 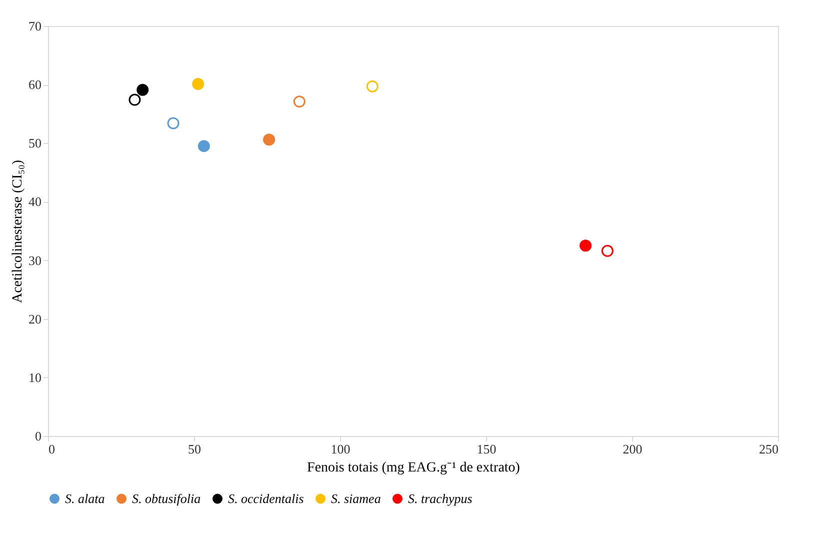 I want to click on x-tick-label: 100, so click(x=340, y=449).